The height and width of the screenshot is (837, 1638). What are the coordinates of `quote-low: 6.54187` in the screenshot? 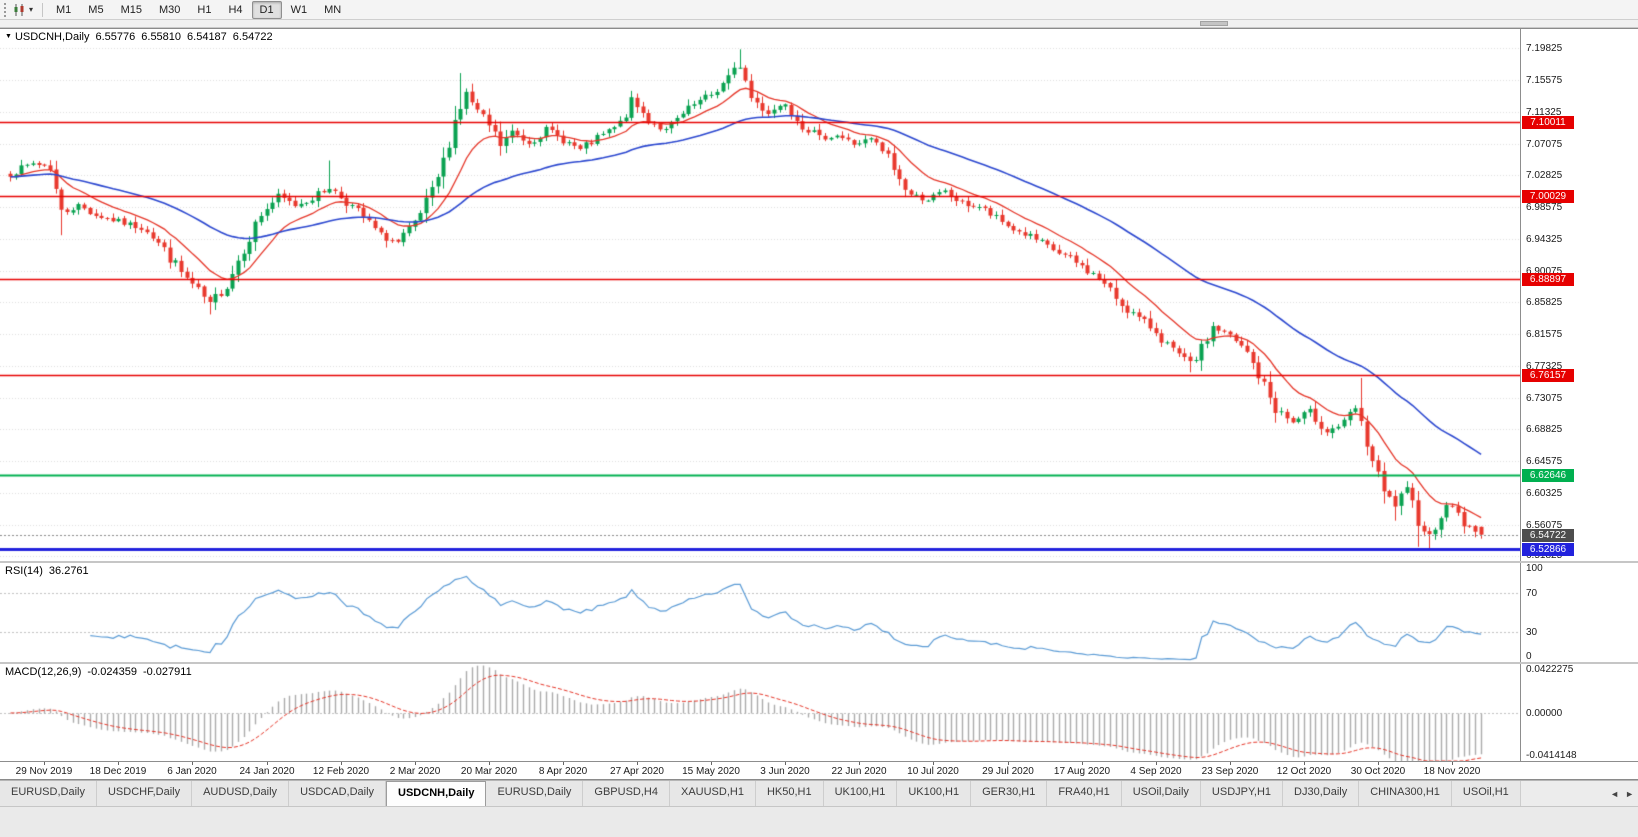 It's located at (207, 37).